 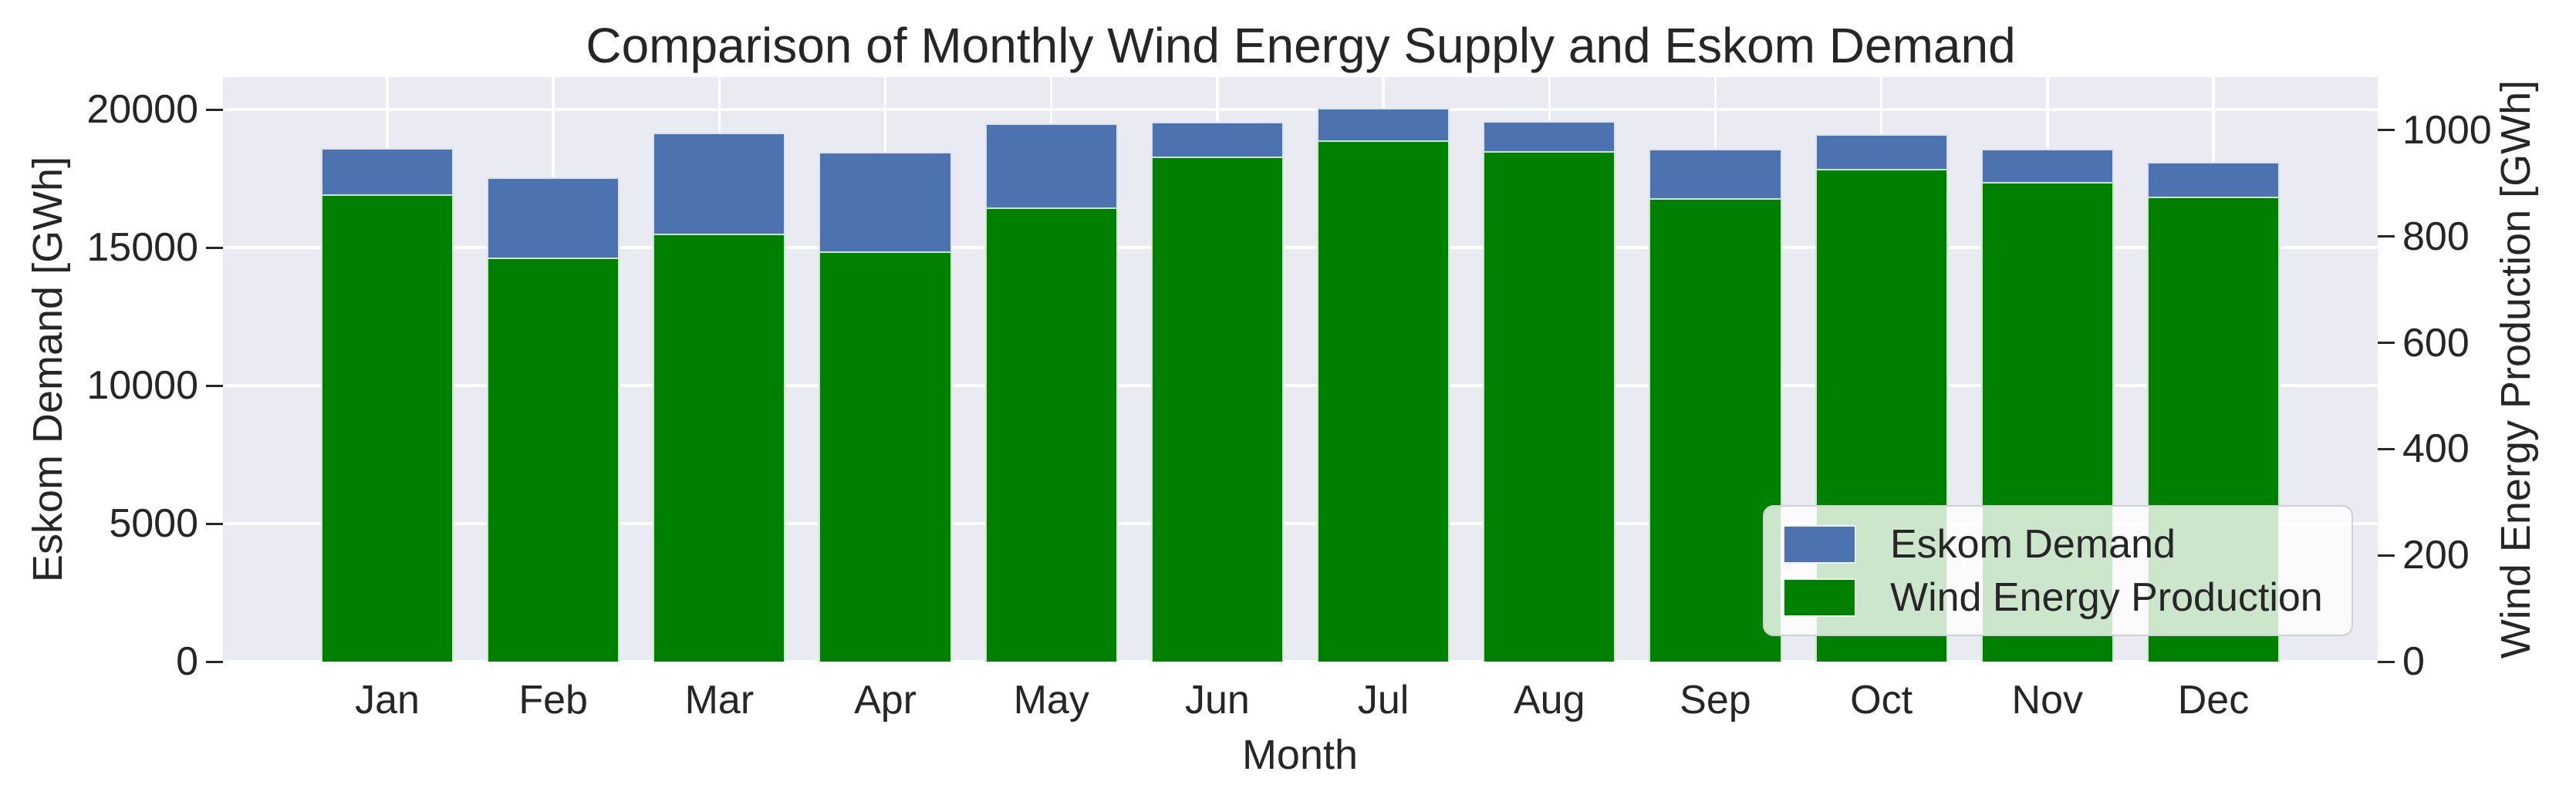 I want to click on x-tick-label-oct: Oct, so click(x=1881, y=700).